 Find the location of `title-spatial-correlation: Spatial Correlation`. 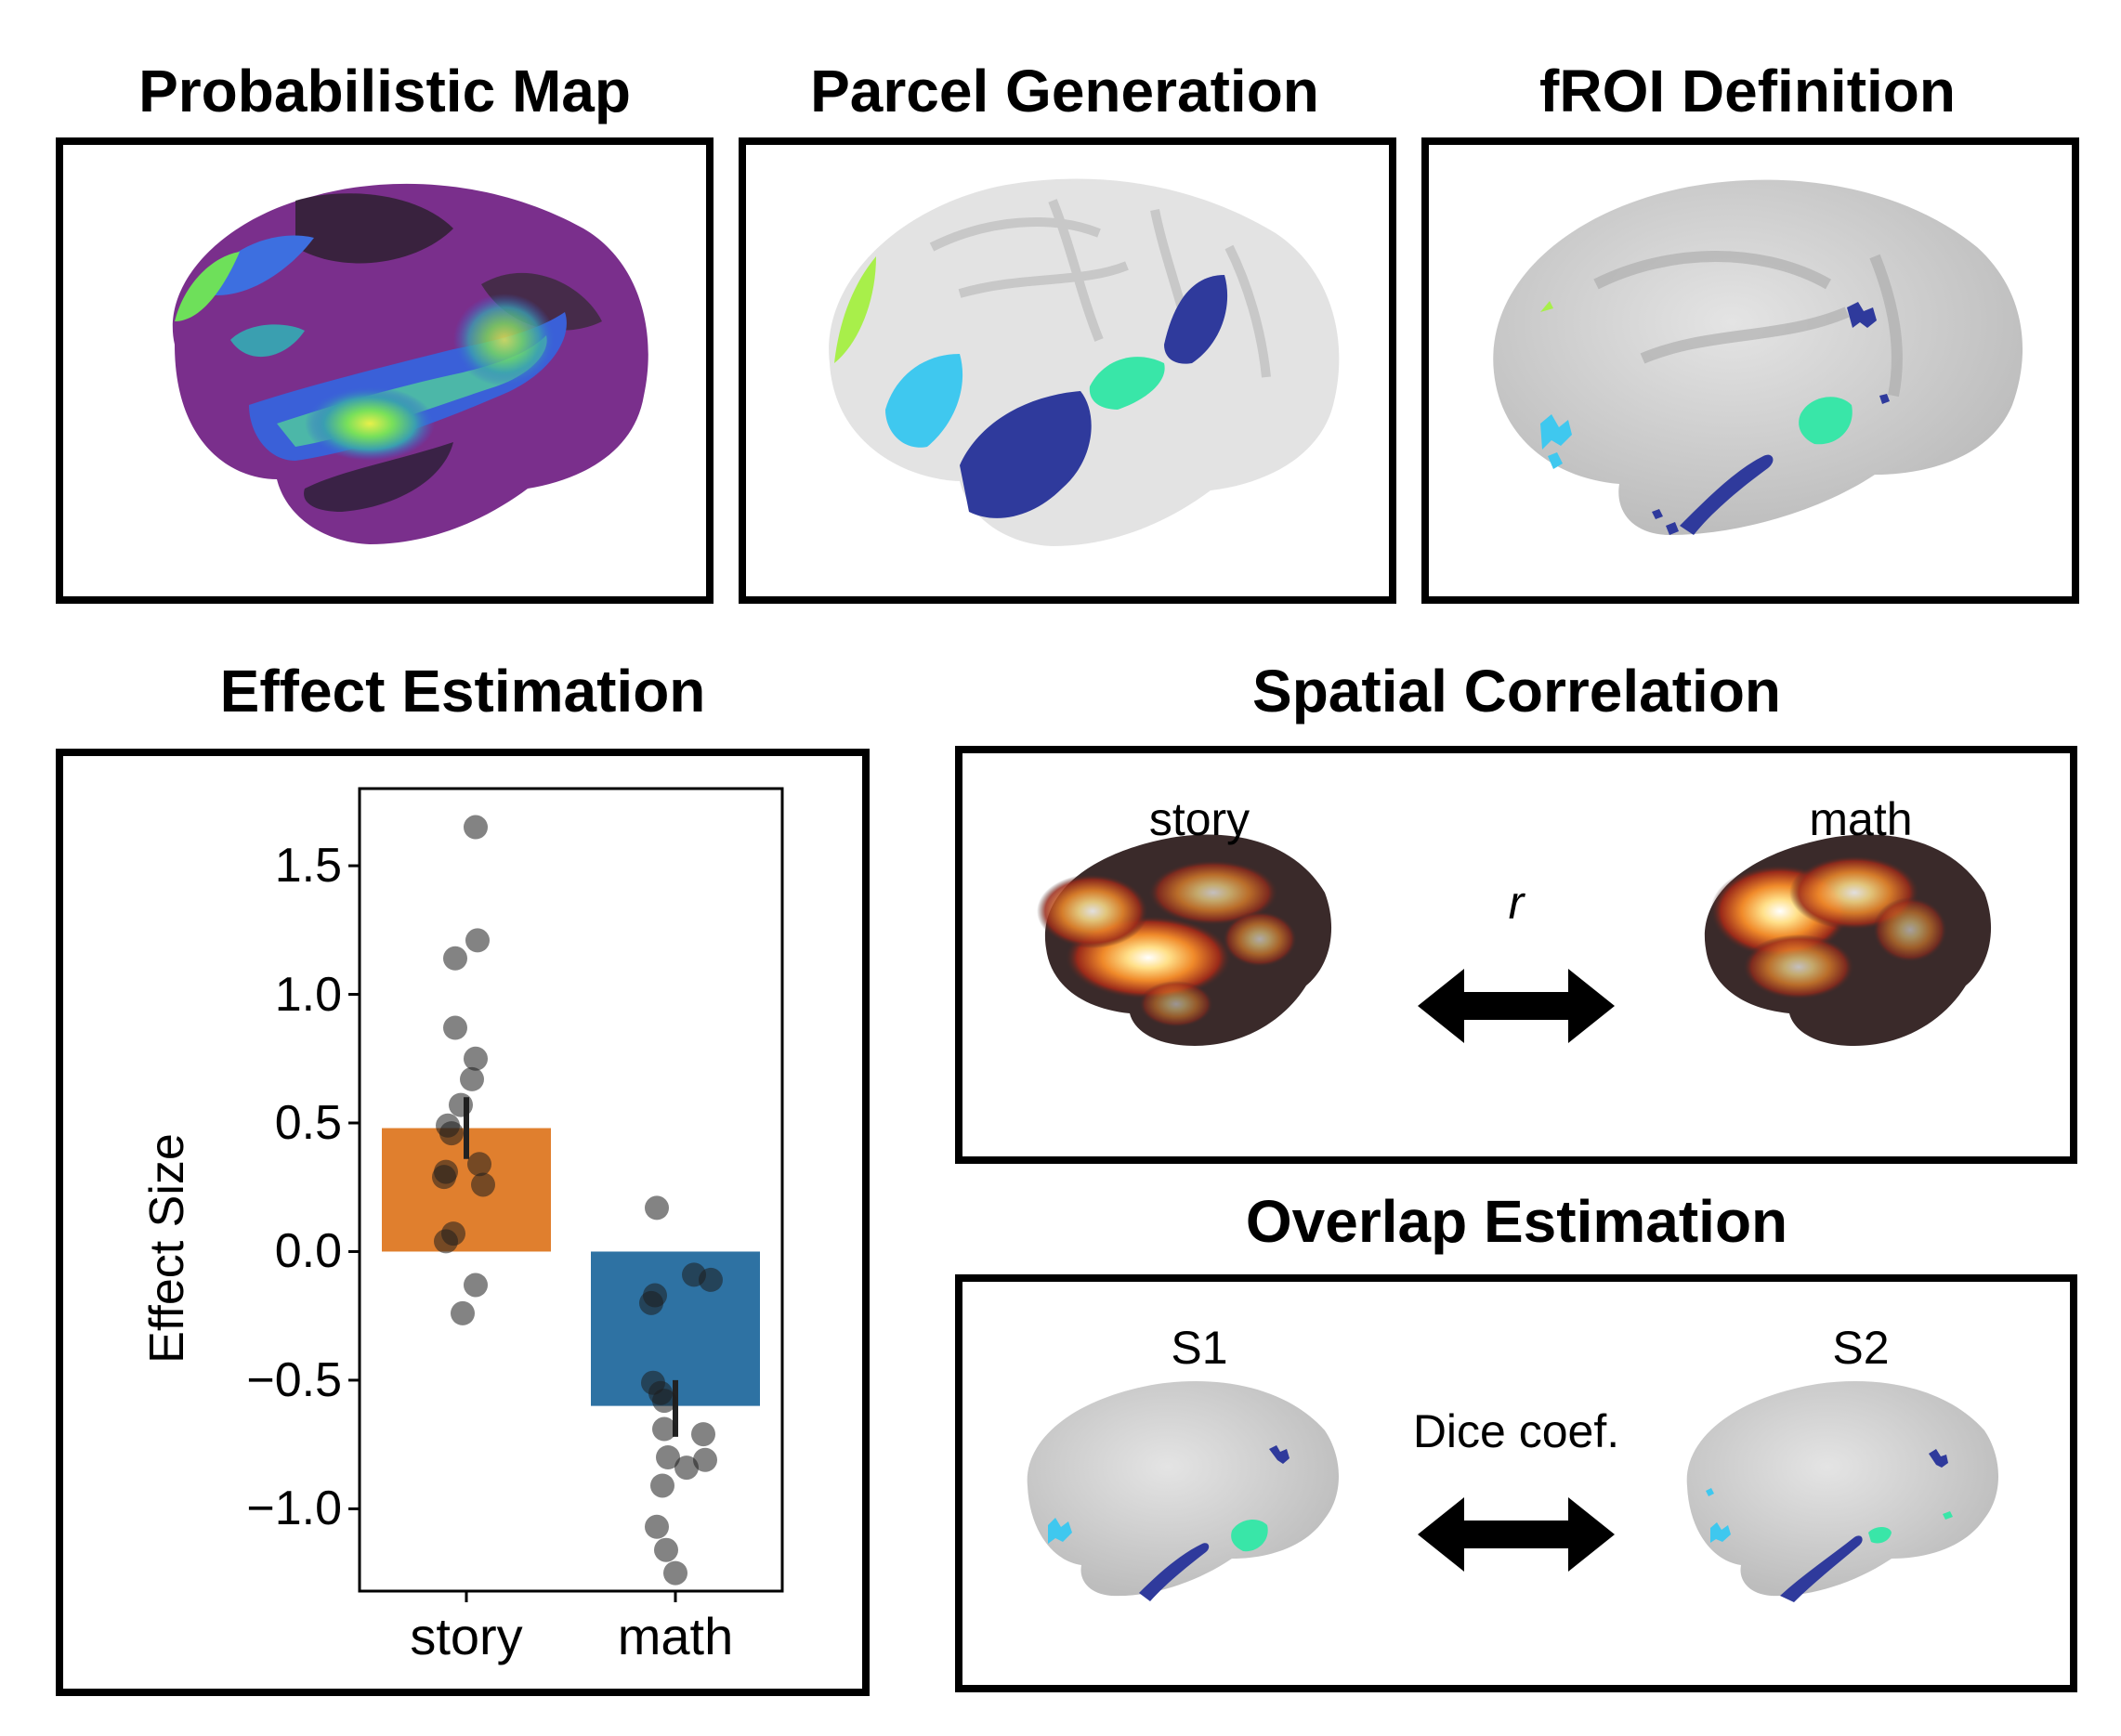

title-spatial-correlation: Spatial Correlation is located at coordinates (1516, 691).